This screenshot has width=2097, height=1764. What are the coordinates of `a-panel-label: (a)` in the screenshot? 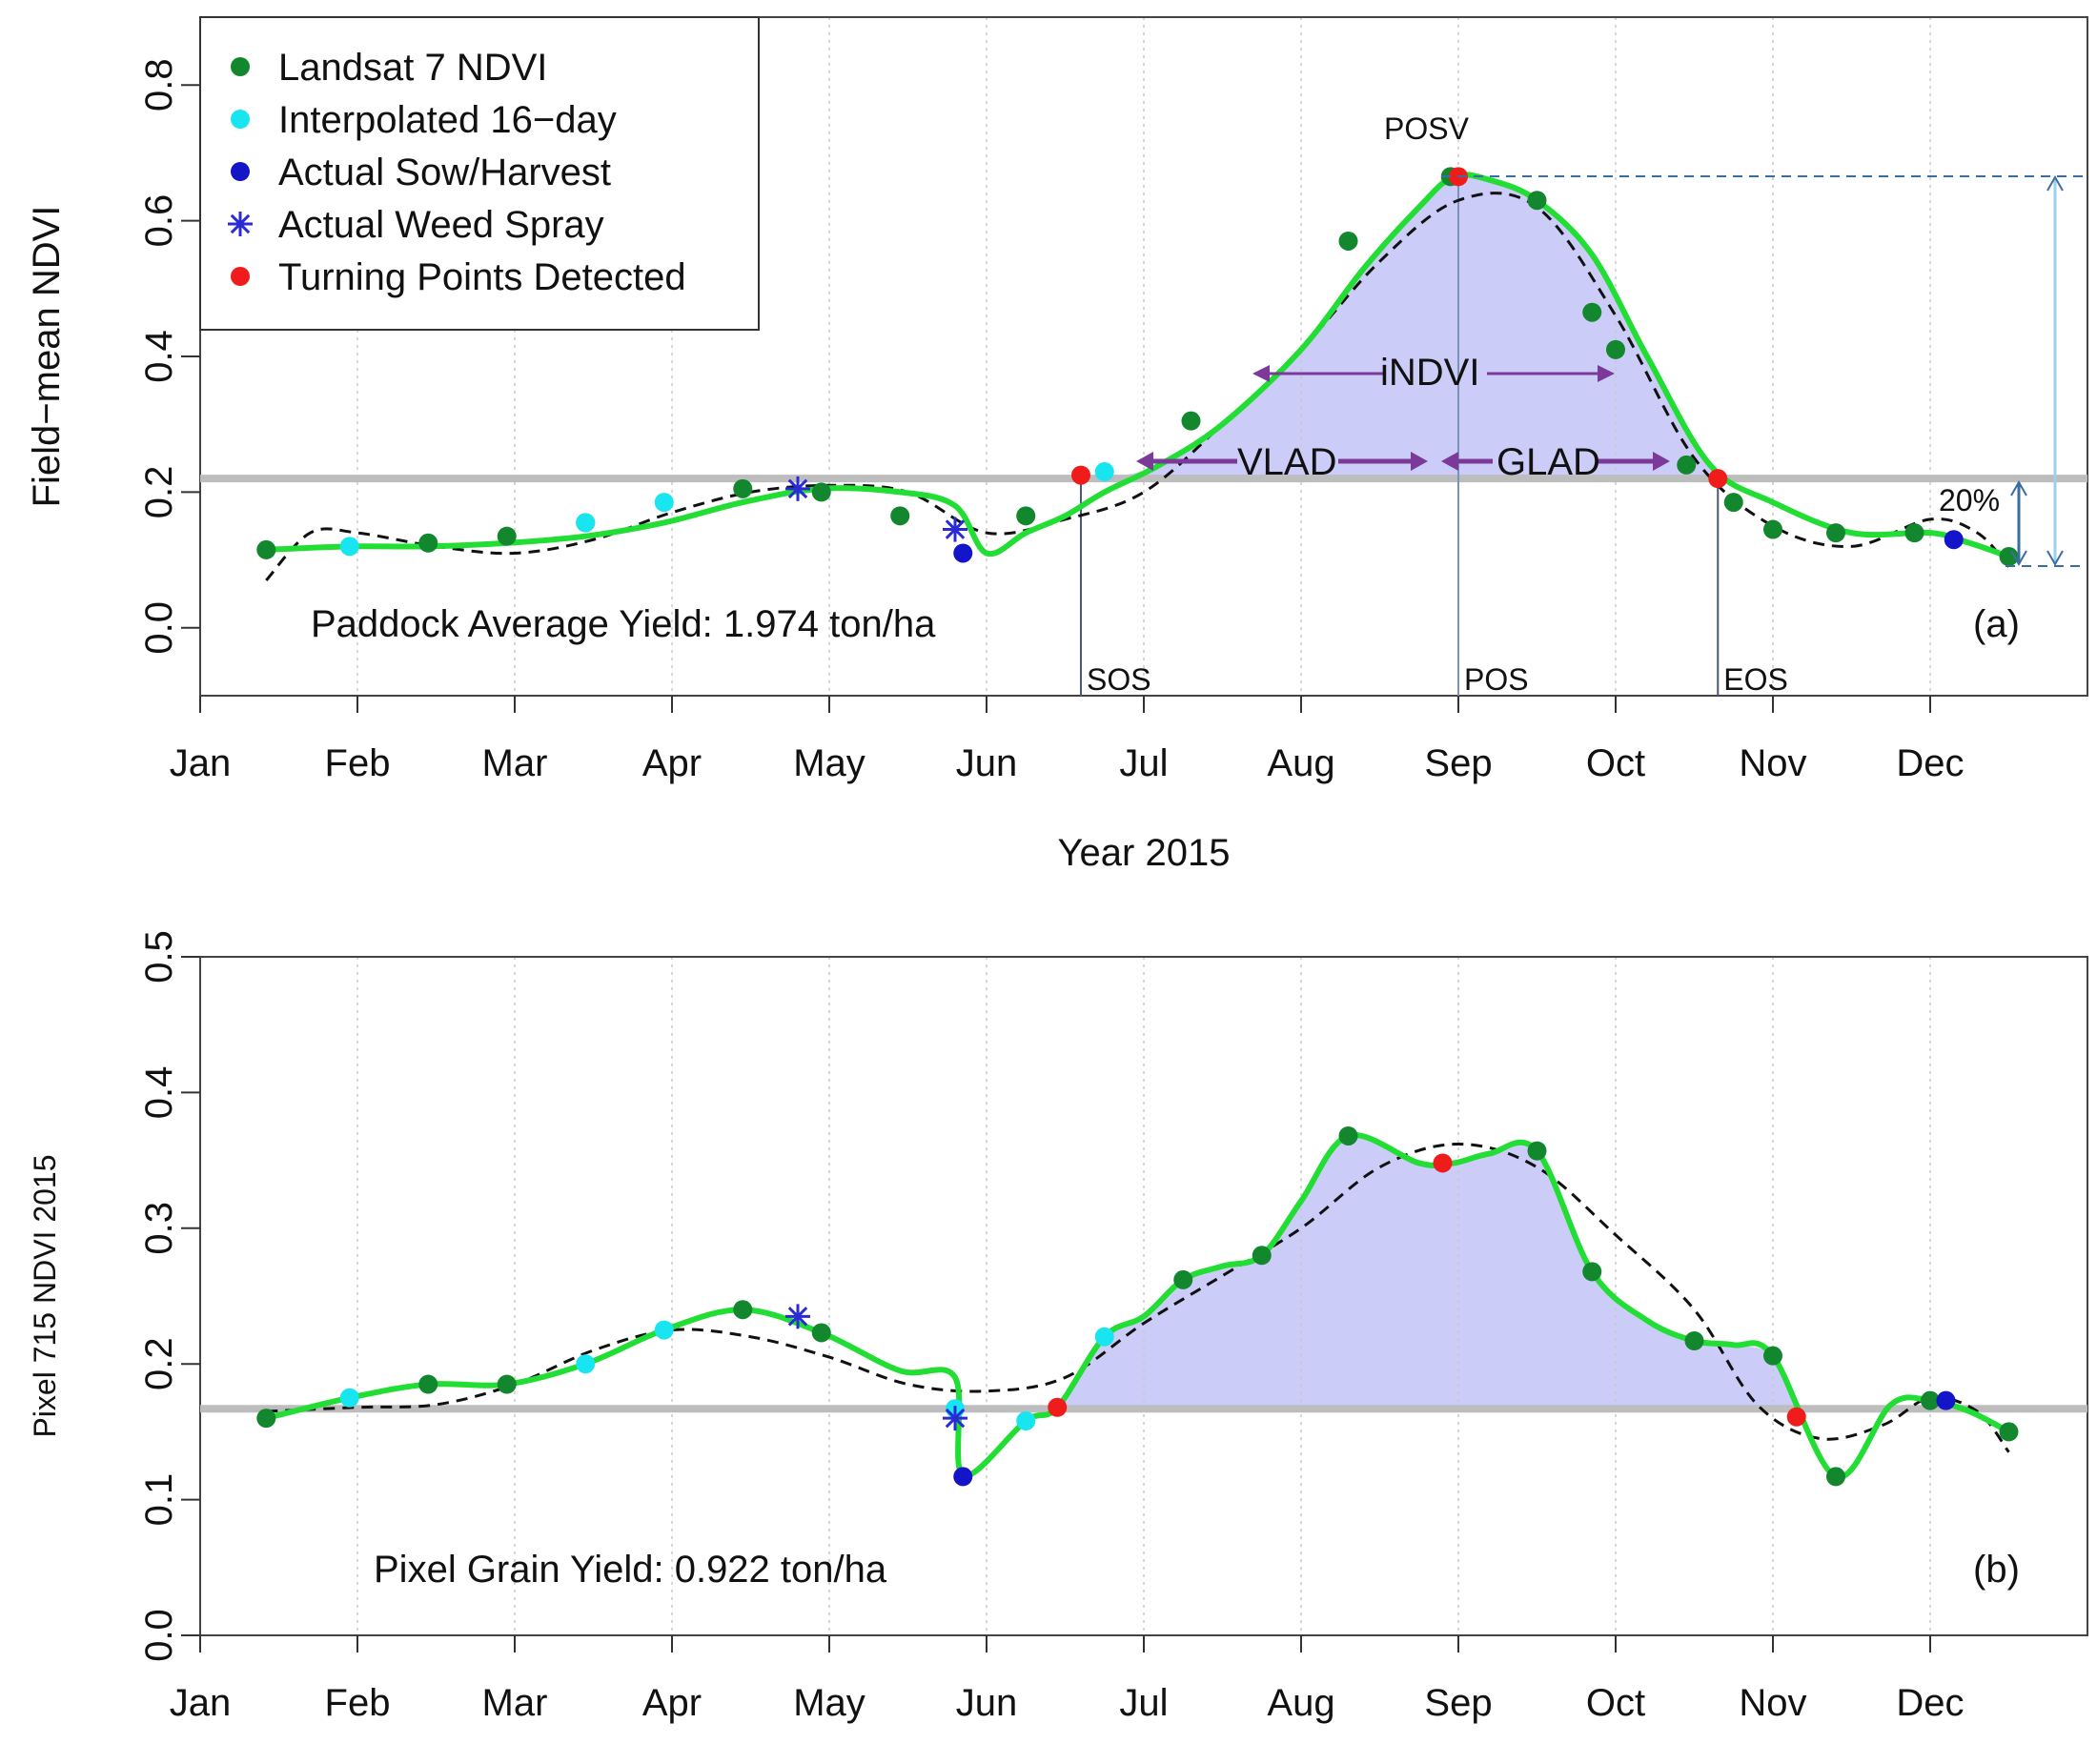 It's located at (1996, 624).